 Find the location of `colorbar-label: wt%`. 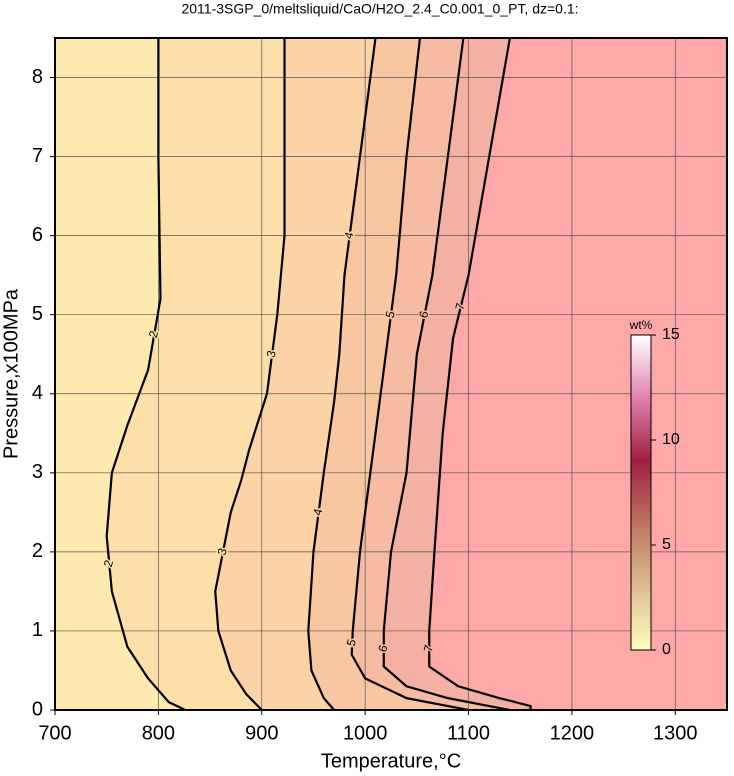

colorbar-label: wt% is located at coordinates (641, 325).